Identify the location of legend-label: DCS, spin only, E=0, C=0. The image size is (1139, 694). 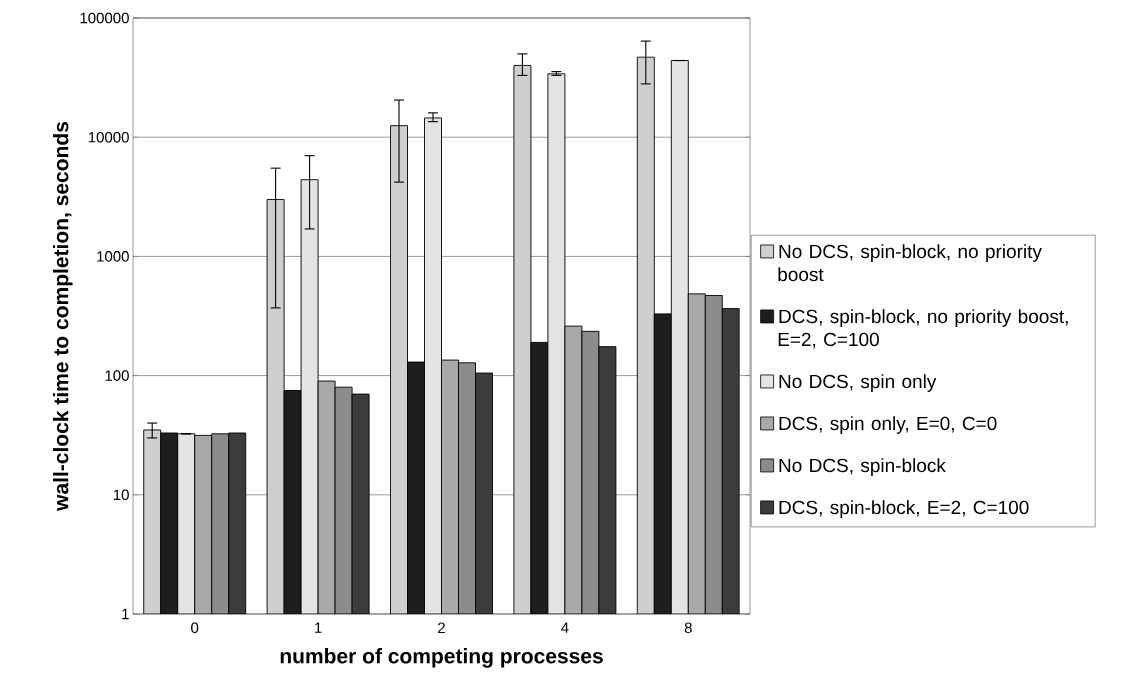
(888, 425).